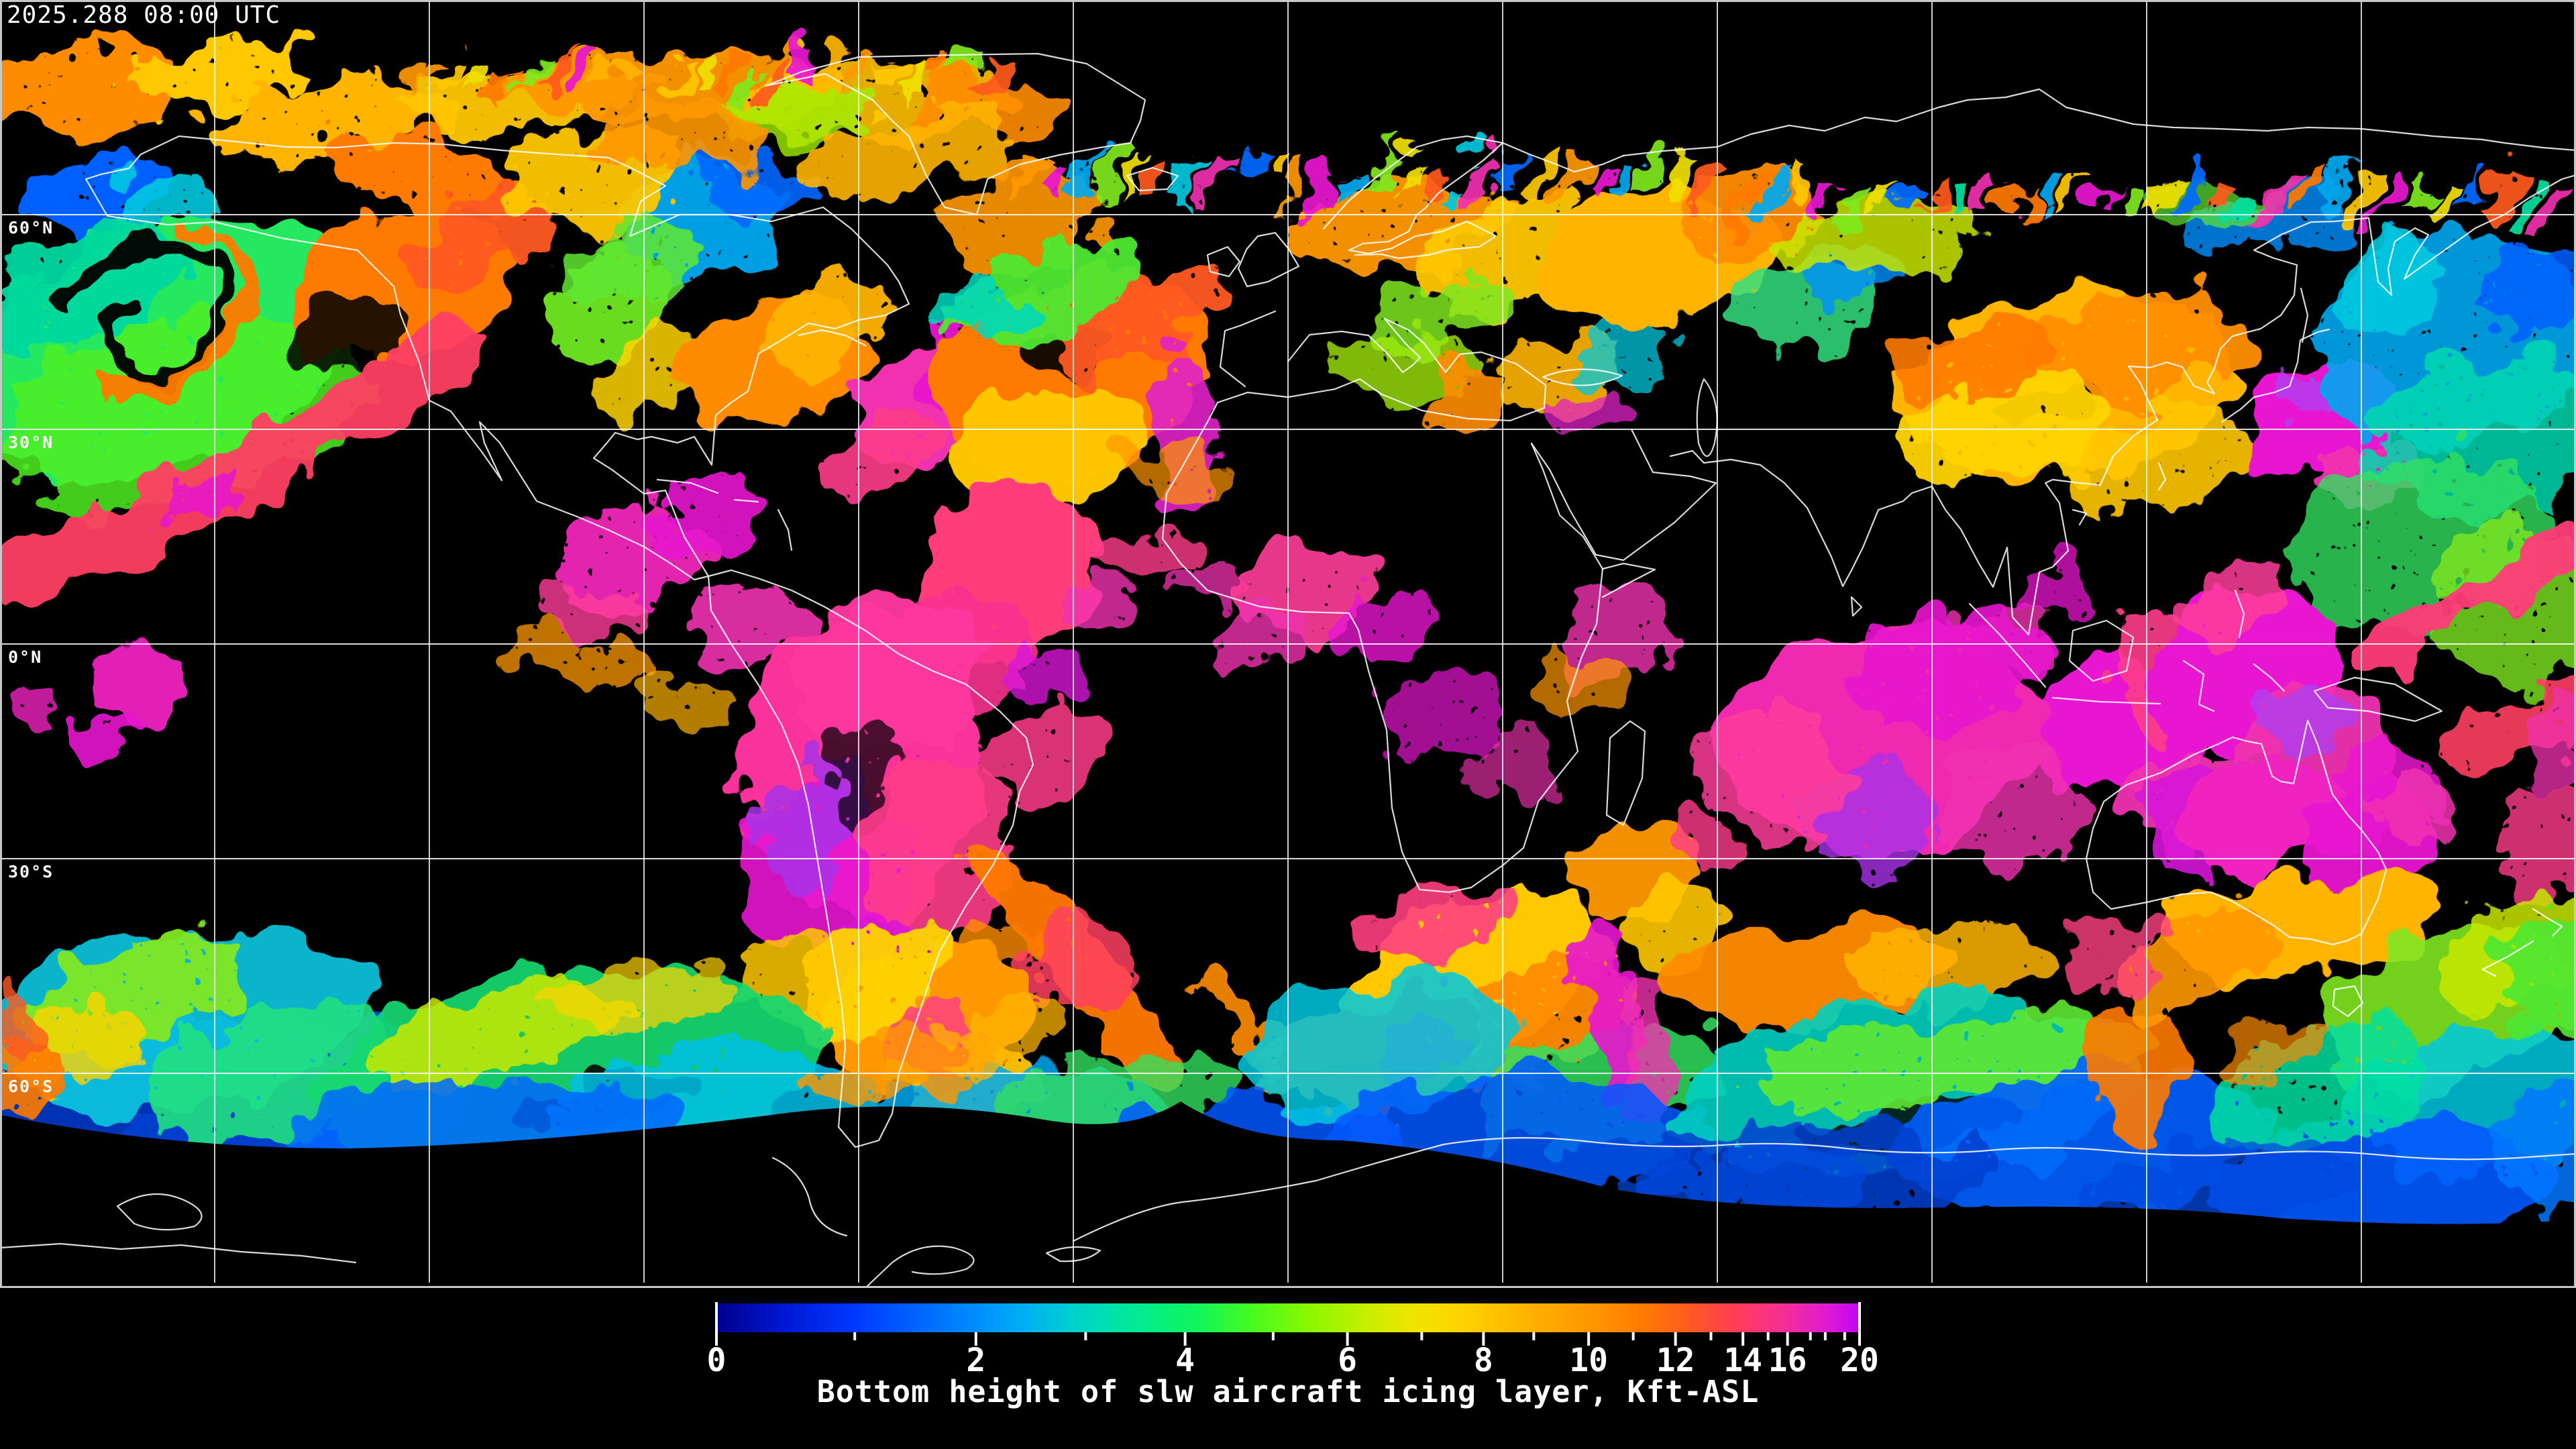 The image size is (2576, 1449). I want to click on colorbar-ticks: 0 2 4 6 8 10 12 14 16 20, so click(1293, 1340).